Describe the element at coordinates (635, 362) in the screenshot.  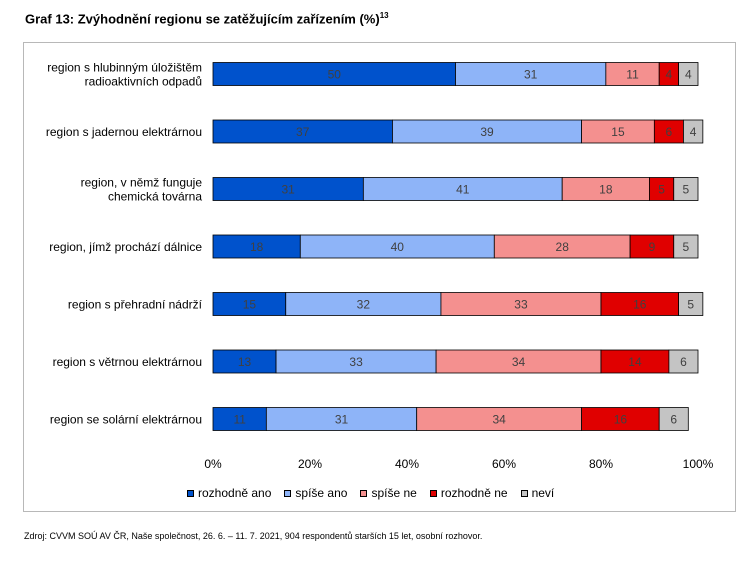
I see `bar-value-label: 14` at that location.